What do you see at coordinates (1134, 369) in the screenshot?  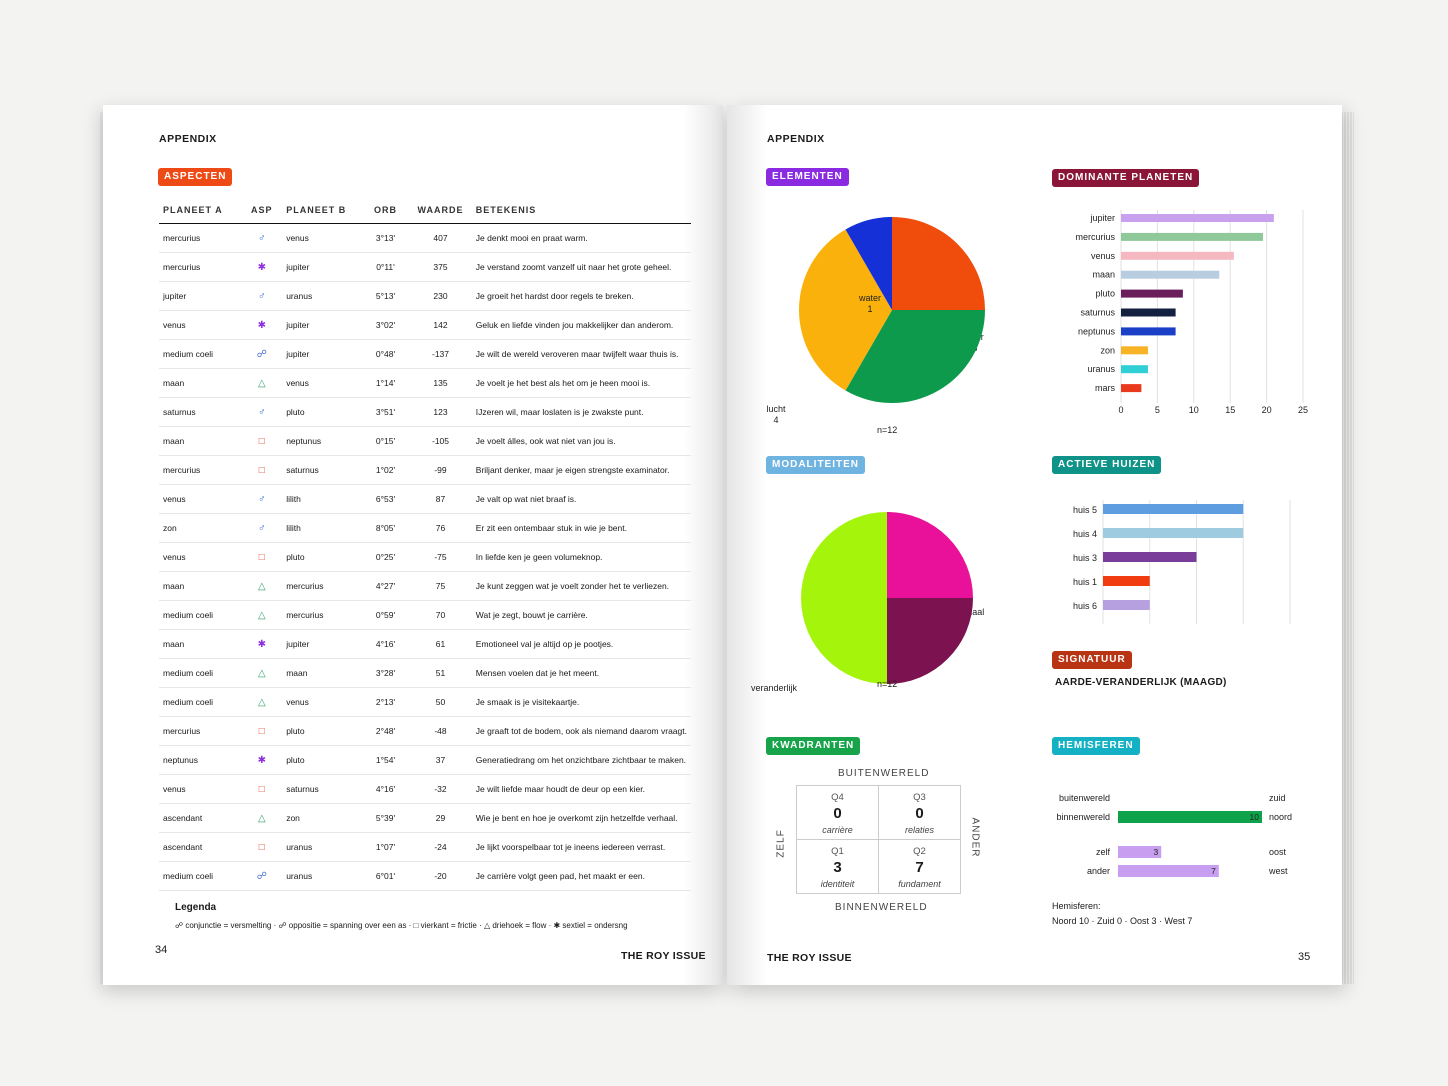 I see `bar-uranus` at bounding box center [1134, 369].